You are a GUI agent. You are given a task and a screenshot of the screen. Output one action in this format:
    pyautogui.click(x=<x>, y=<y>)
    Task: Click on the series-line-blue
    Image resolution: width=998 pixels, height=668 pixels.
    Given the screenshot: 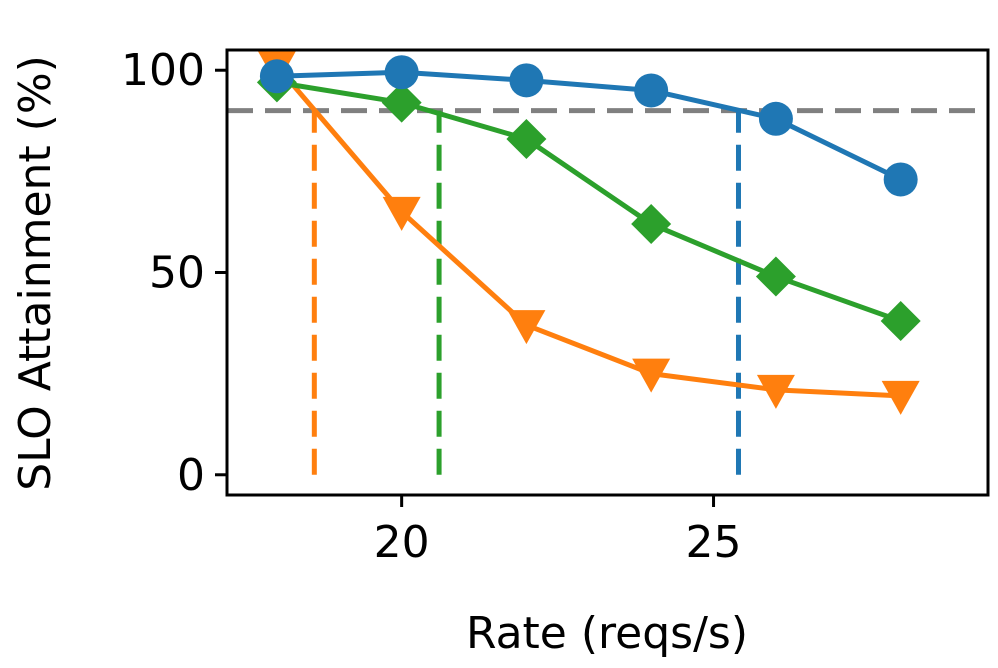 What is the action you would take?
    pyautogui.click(x=589, y=125)
    